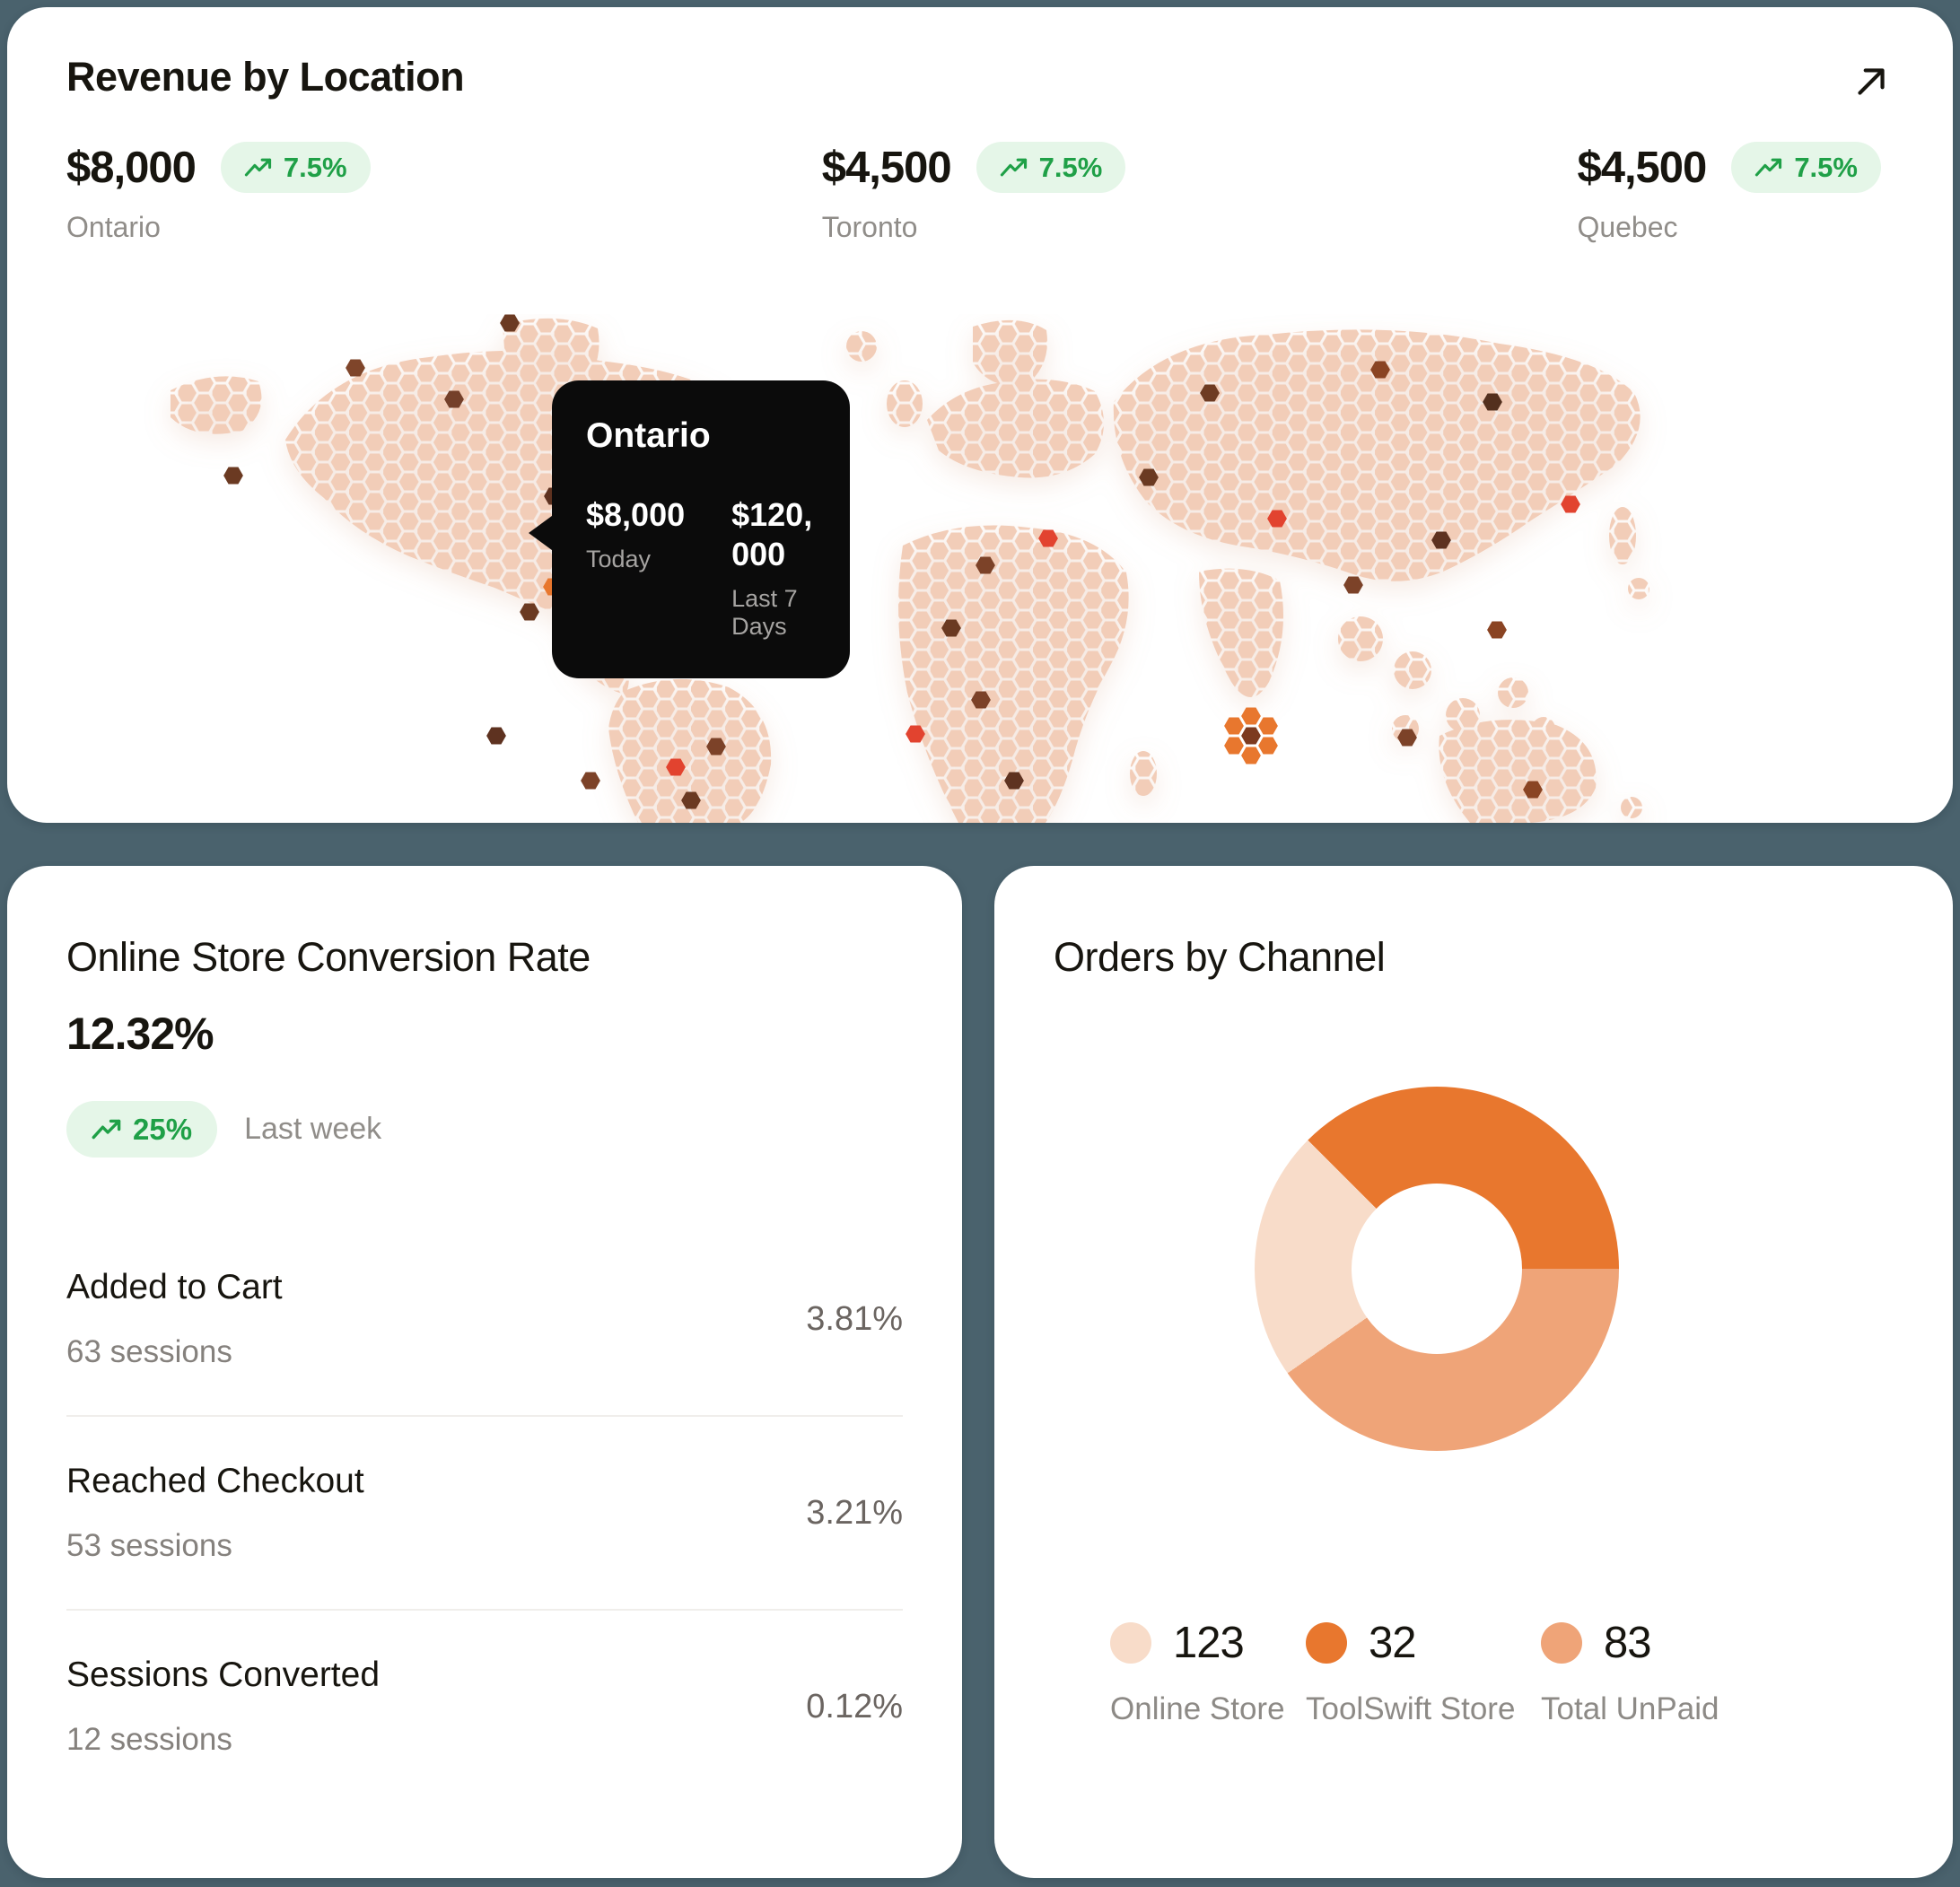  What do you see at coordinates (1630, 1672) in the screenshot?
I see `legend-item-total-unpaid: 83 Total UnPaid` at bounding box center [1630, 1672].